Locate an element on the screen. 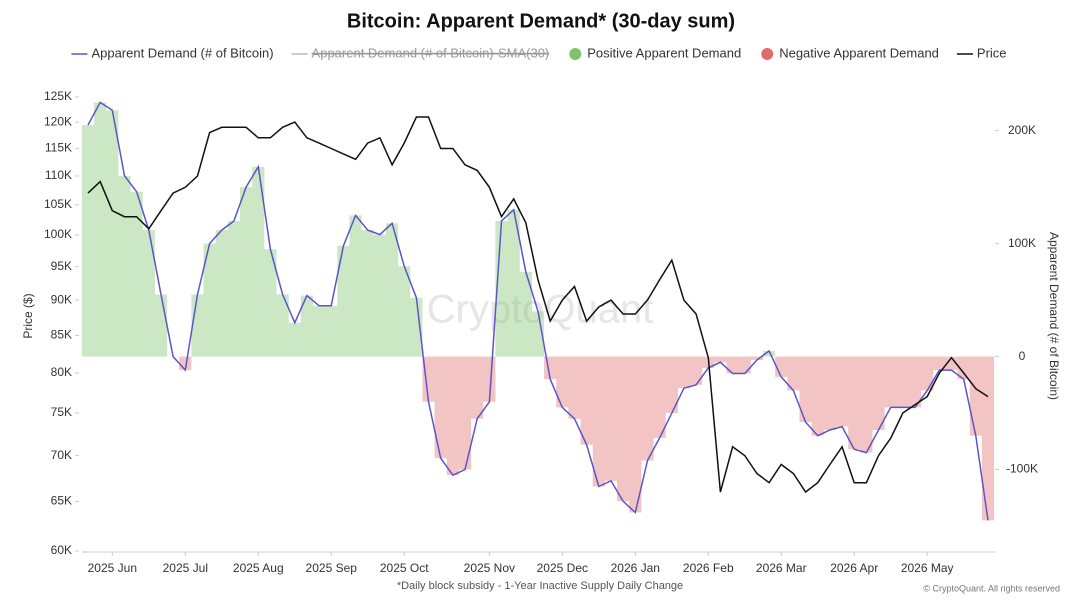 This screenshot has height=602, width=1082. x-tick-label: 2025 Nov is located at coordinates (489, 568).